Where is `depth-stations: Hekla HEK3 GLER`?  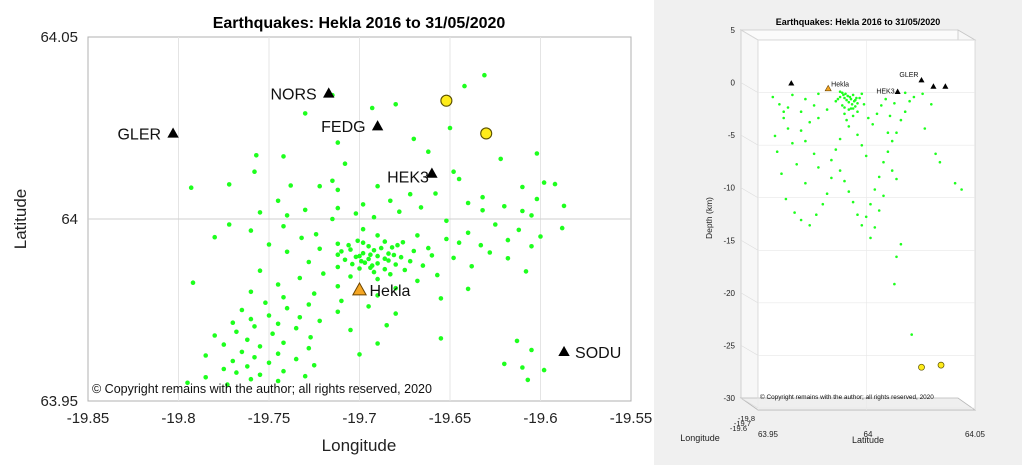
depth-stations: Hekla HEK3 GLER is located at coordinates (868, 84).